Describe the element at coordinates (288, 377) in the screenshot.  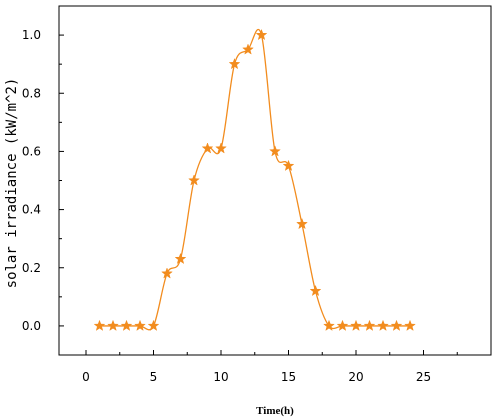
I see `x-tick-label: 15` at that location.